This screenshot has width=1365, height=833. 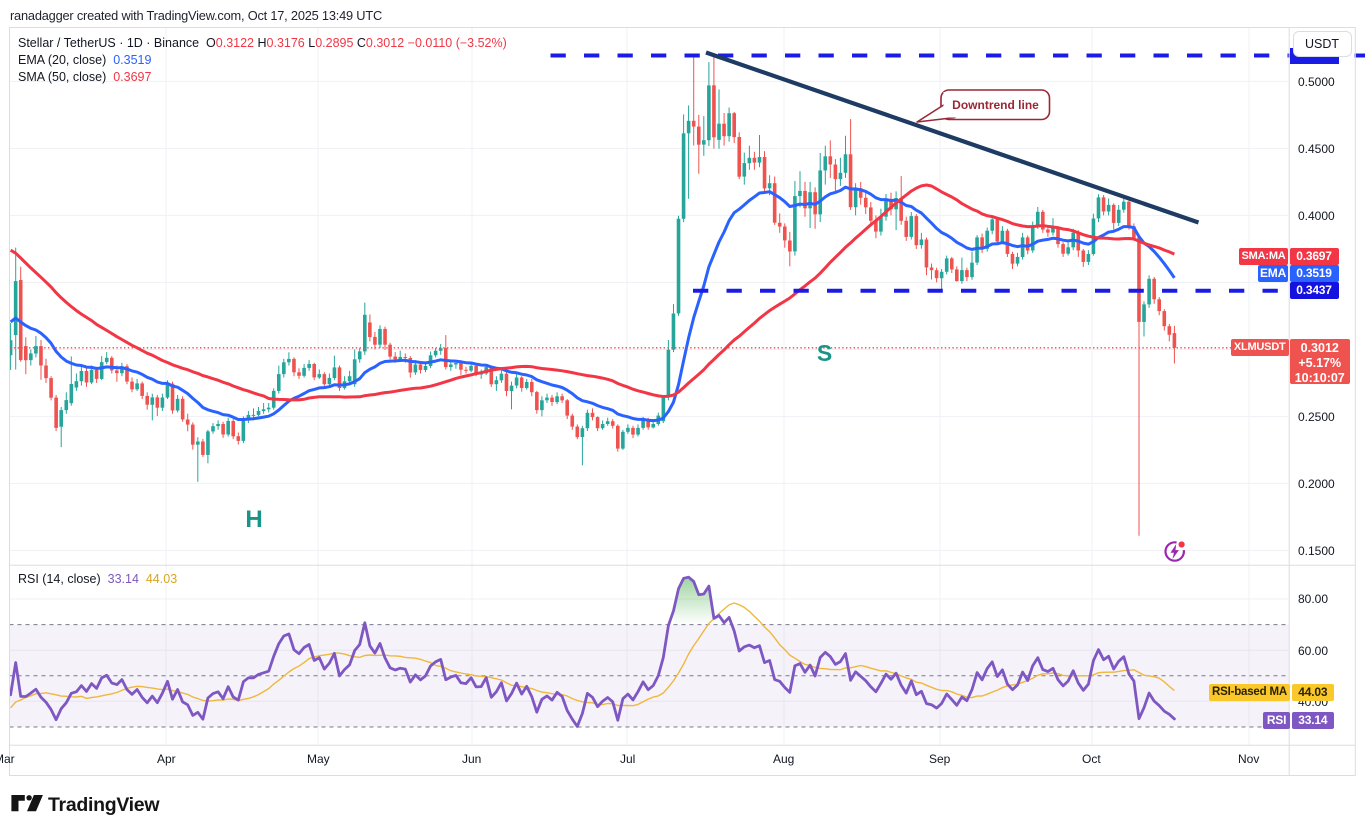 What do you see at coordinates (824, 353) in the screenshot?
I see `svg-text: S` at bounding box center [824, 353].